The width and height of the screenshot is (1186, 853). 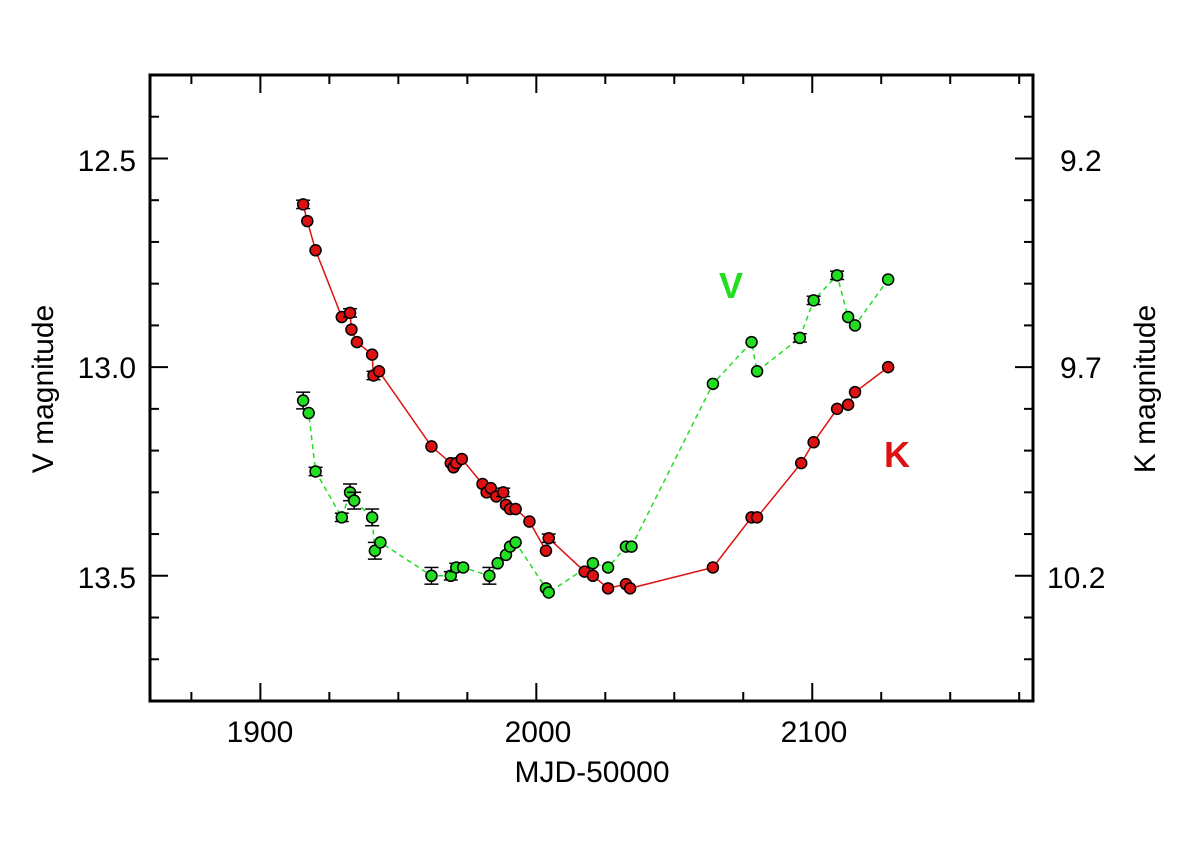 I want to click on y-right-tick-label-9-2: 9.2, so click(x=1081, y=161).